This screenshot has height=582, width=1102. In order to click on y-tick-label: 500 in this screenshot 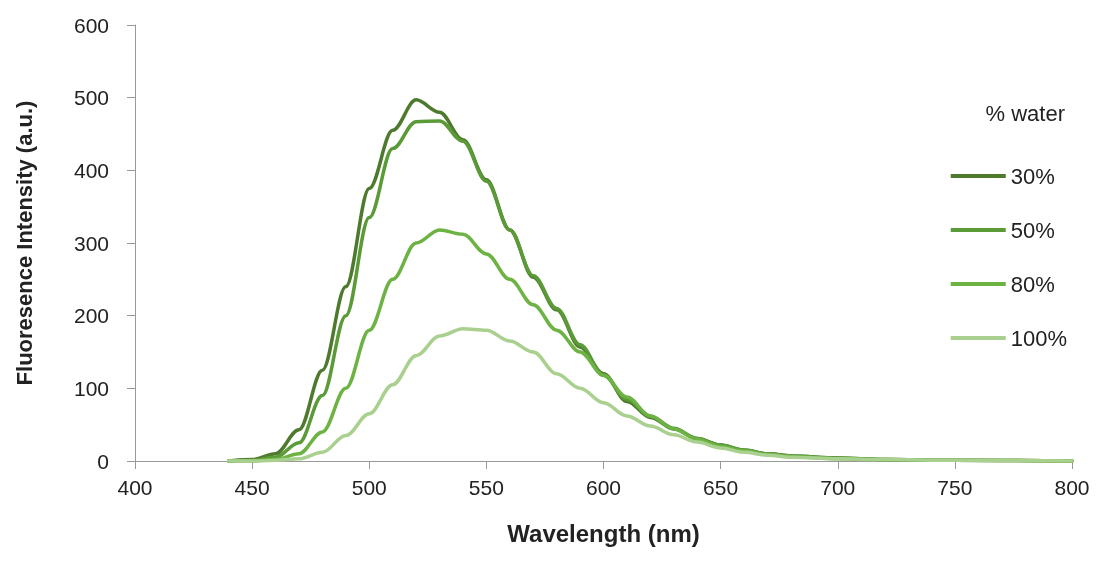, I will do `click(91, 98)`.